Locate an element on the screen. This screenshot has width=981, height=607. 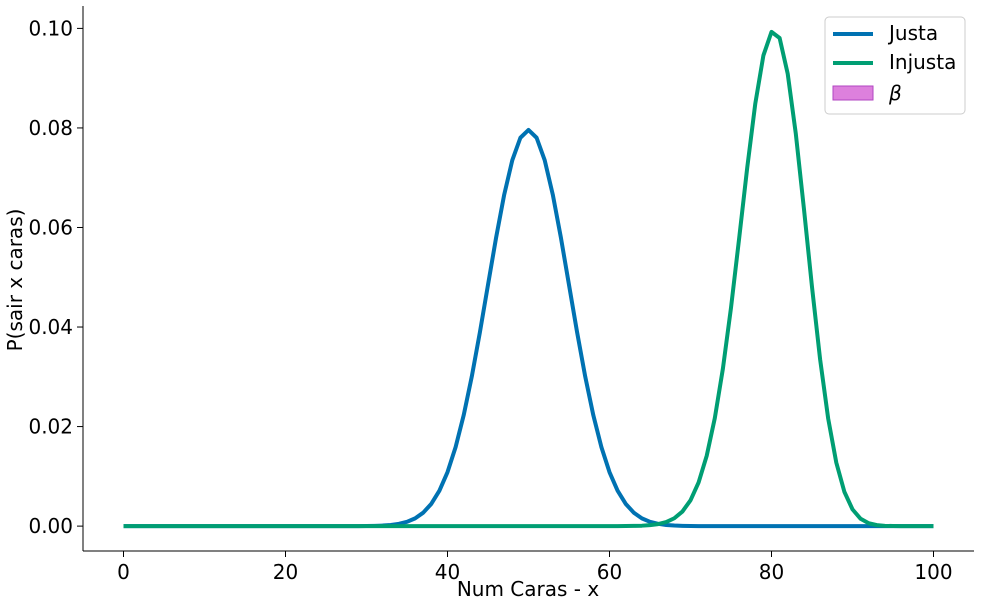
y-tick-label: 0.06 is located at coordinates (50, 227).